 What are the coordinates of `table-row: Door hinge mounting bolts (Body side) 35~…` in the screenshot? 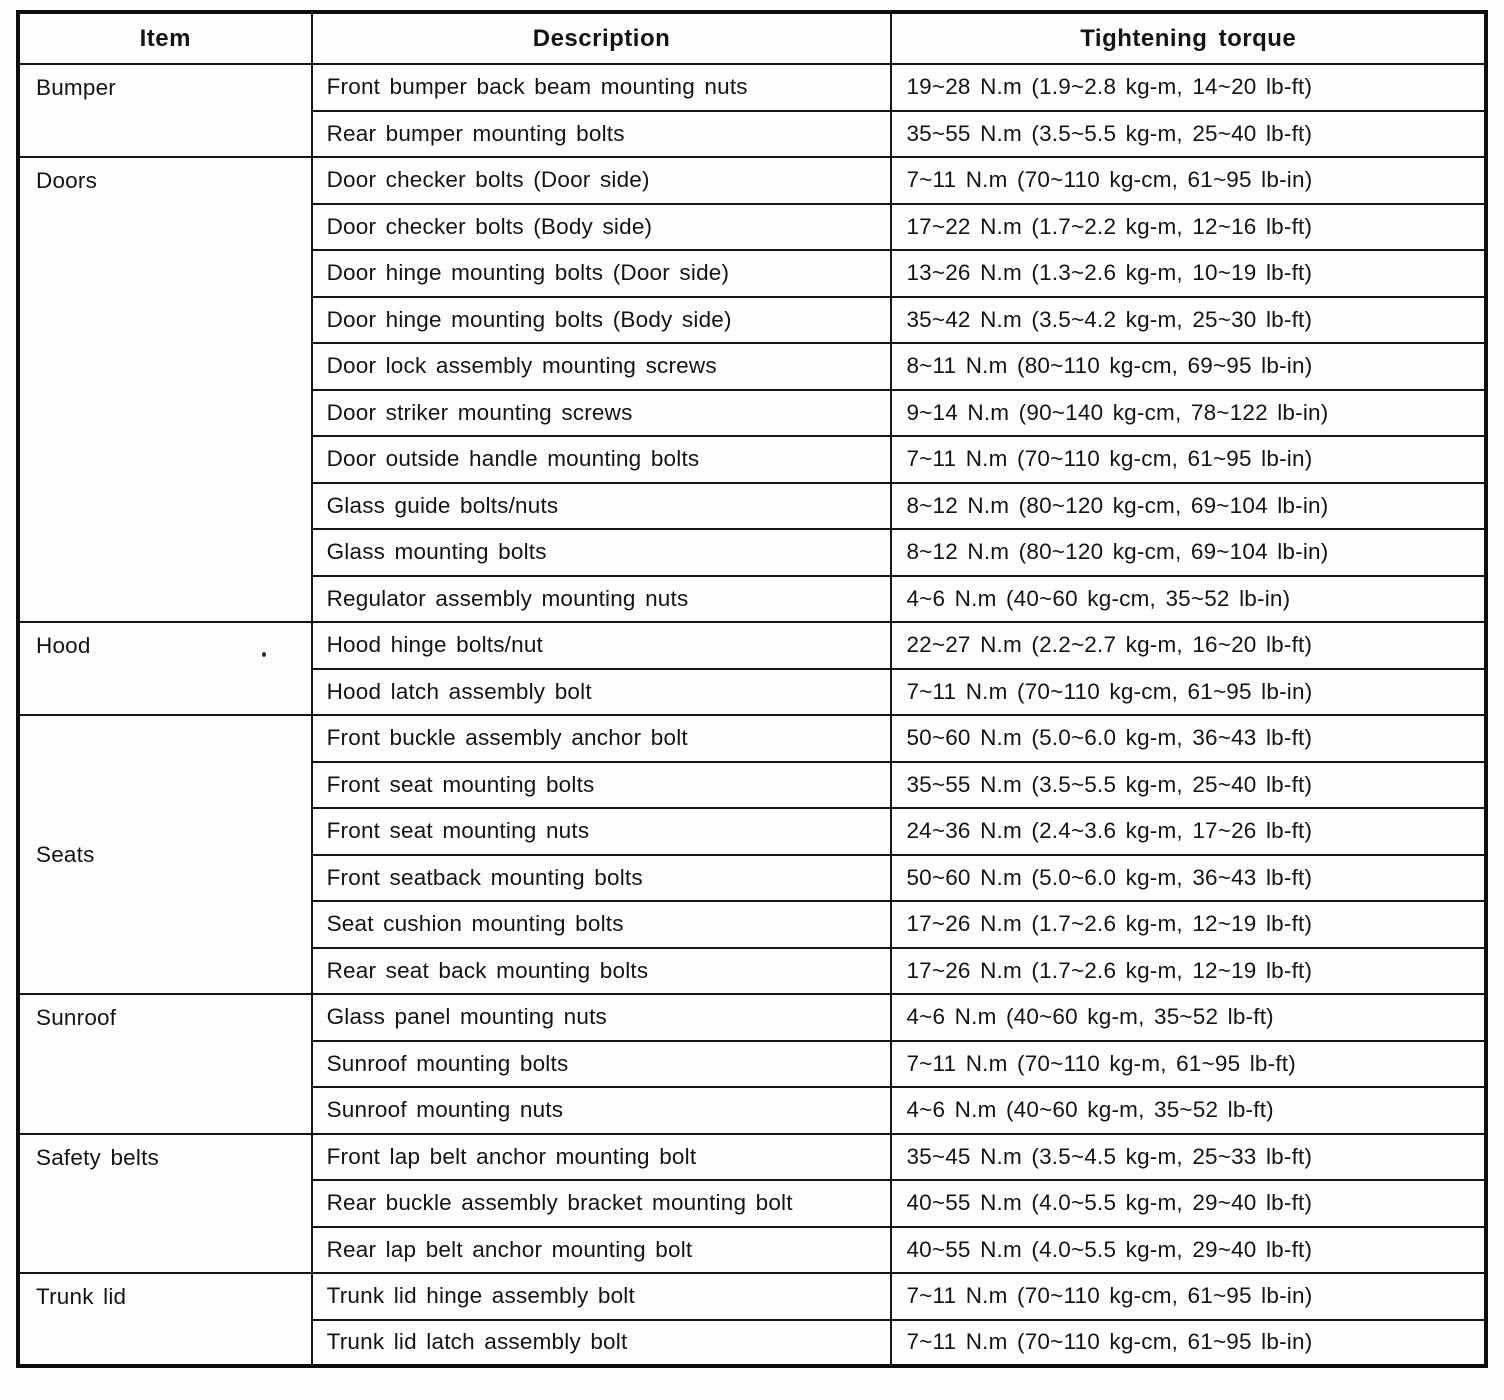 It's located at (752, 319).